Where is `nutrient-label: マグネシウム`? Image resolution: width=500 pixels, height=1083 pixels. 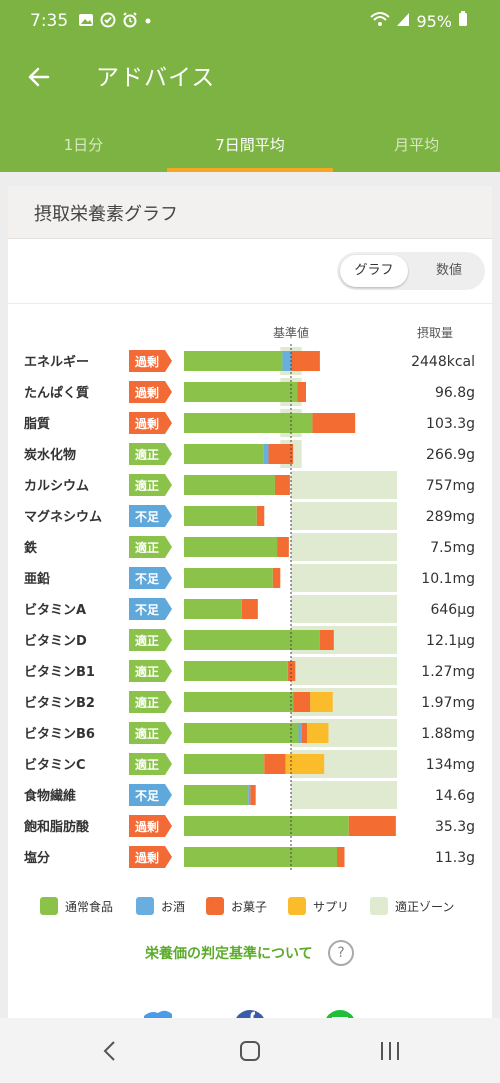 nutrient-label: マグネシウム is located at coordinates (63, 517).